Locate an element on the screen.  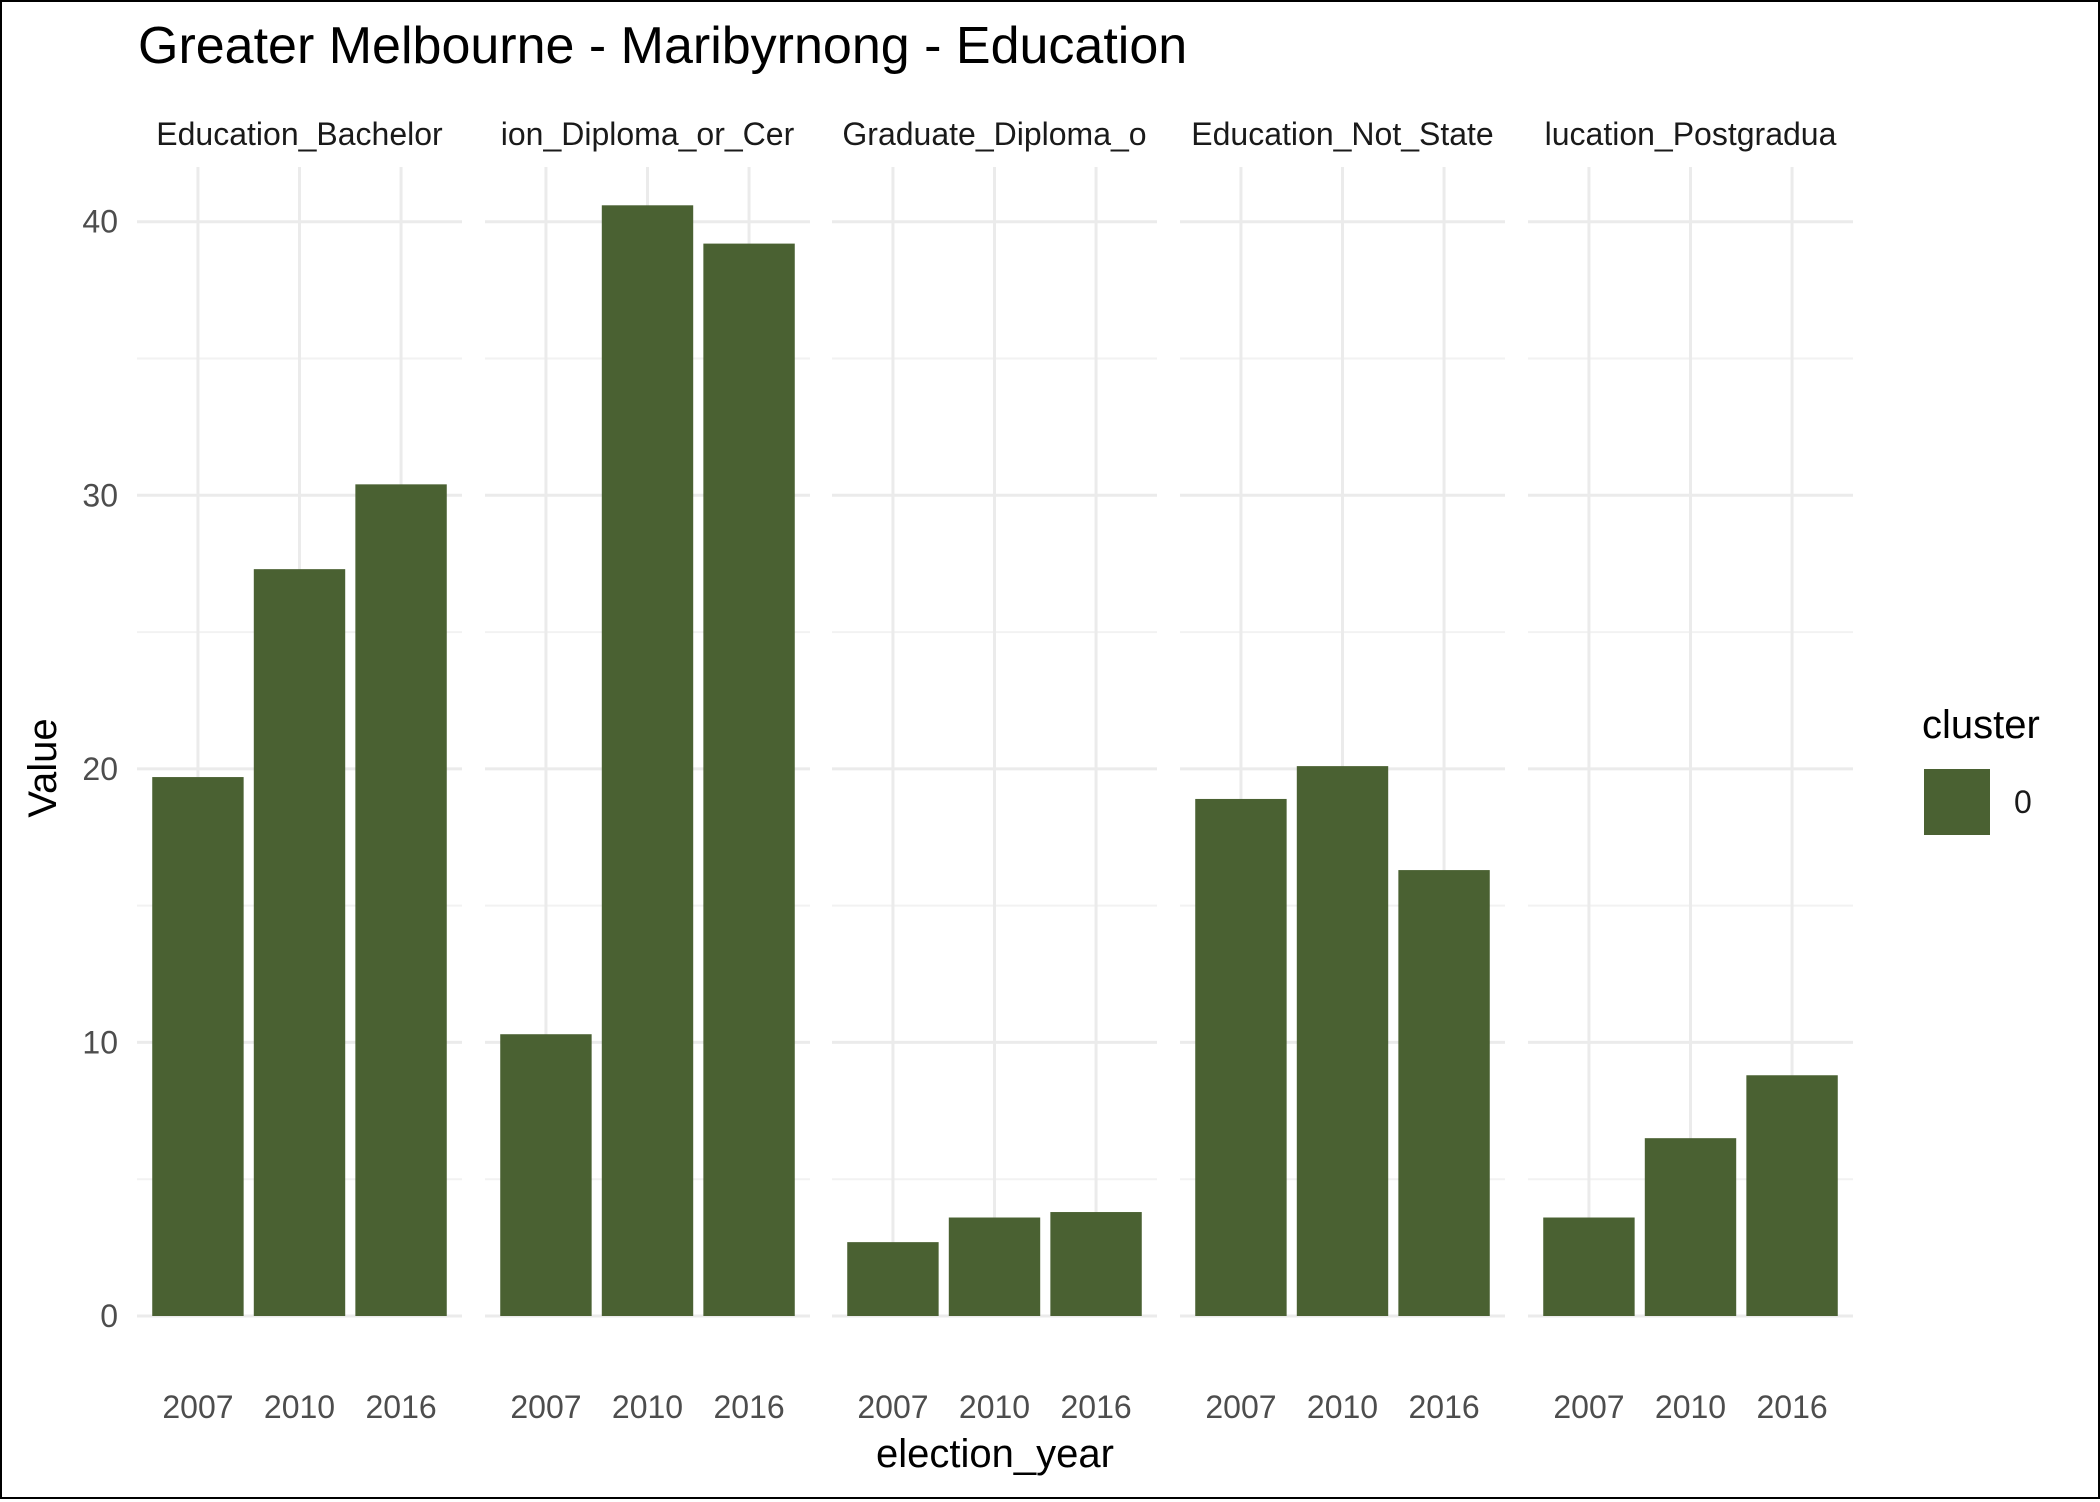
y-axis-title: Value is located at coordinates (43, 767).